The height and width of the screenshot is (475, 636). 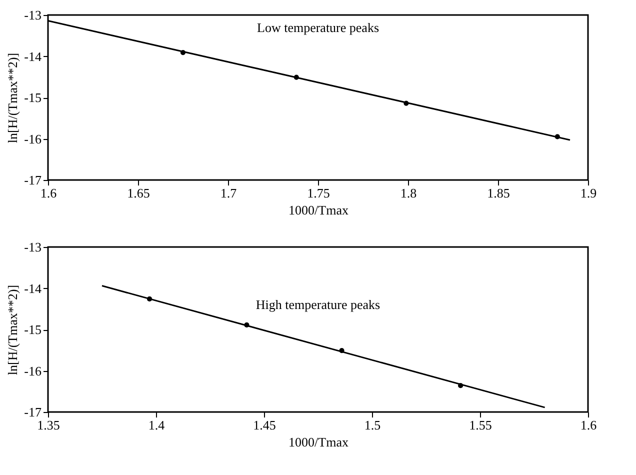 I want to click on x-tick-label: 1.45, so click(x=264, y=425).